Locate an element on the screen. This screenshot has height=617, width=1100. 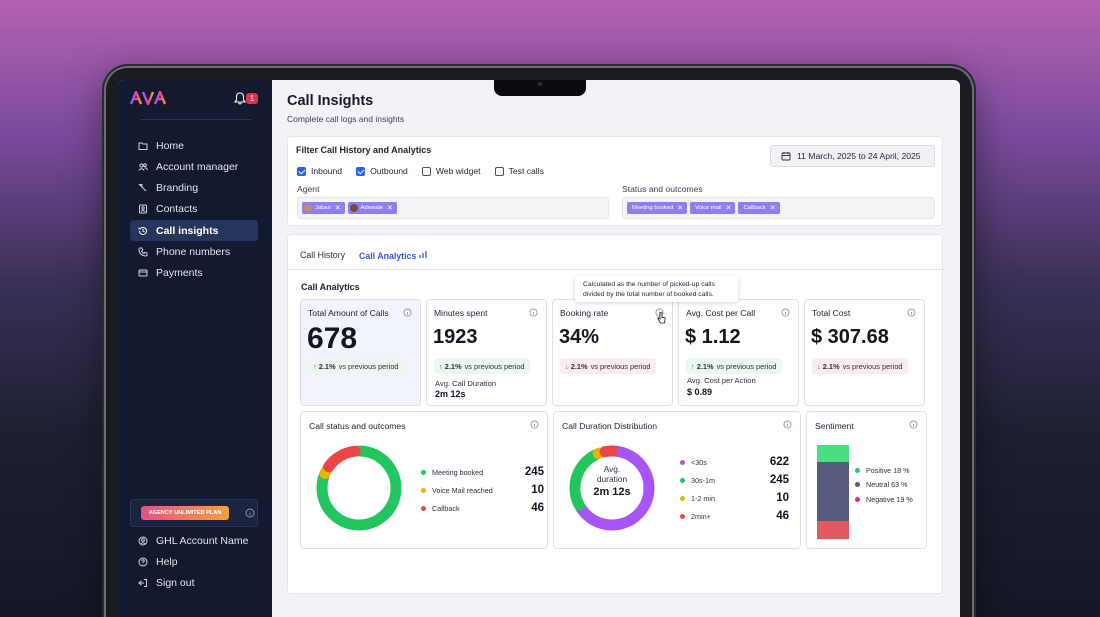
date-range-text: 11 March, 2025 to 24 April, 2025 is located at coordinates (859, 156).